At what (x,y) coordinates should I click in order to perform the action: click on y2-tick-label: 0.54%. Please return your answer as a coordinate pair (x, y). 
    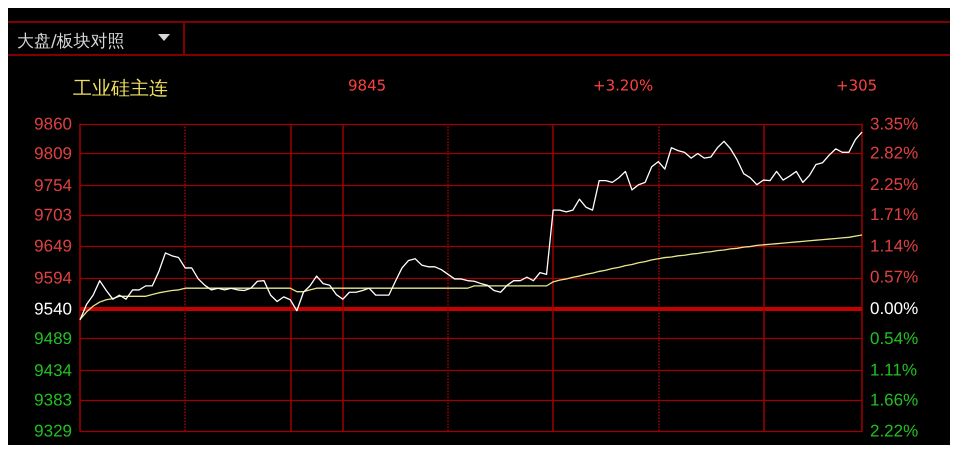
    Looking at the image, I should click on (894, 338).